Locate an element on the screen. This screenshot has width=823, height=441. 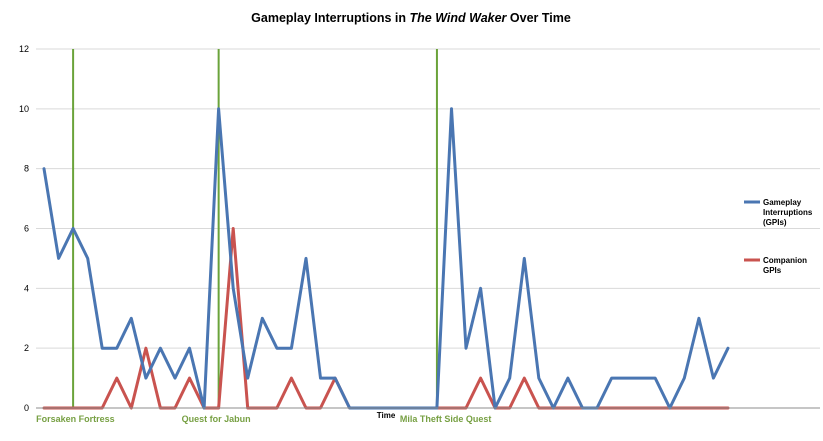
title-italic: The Wind Waker is located at coordinates (459, 18).